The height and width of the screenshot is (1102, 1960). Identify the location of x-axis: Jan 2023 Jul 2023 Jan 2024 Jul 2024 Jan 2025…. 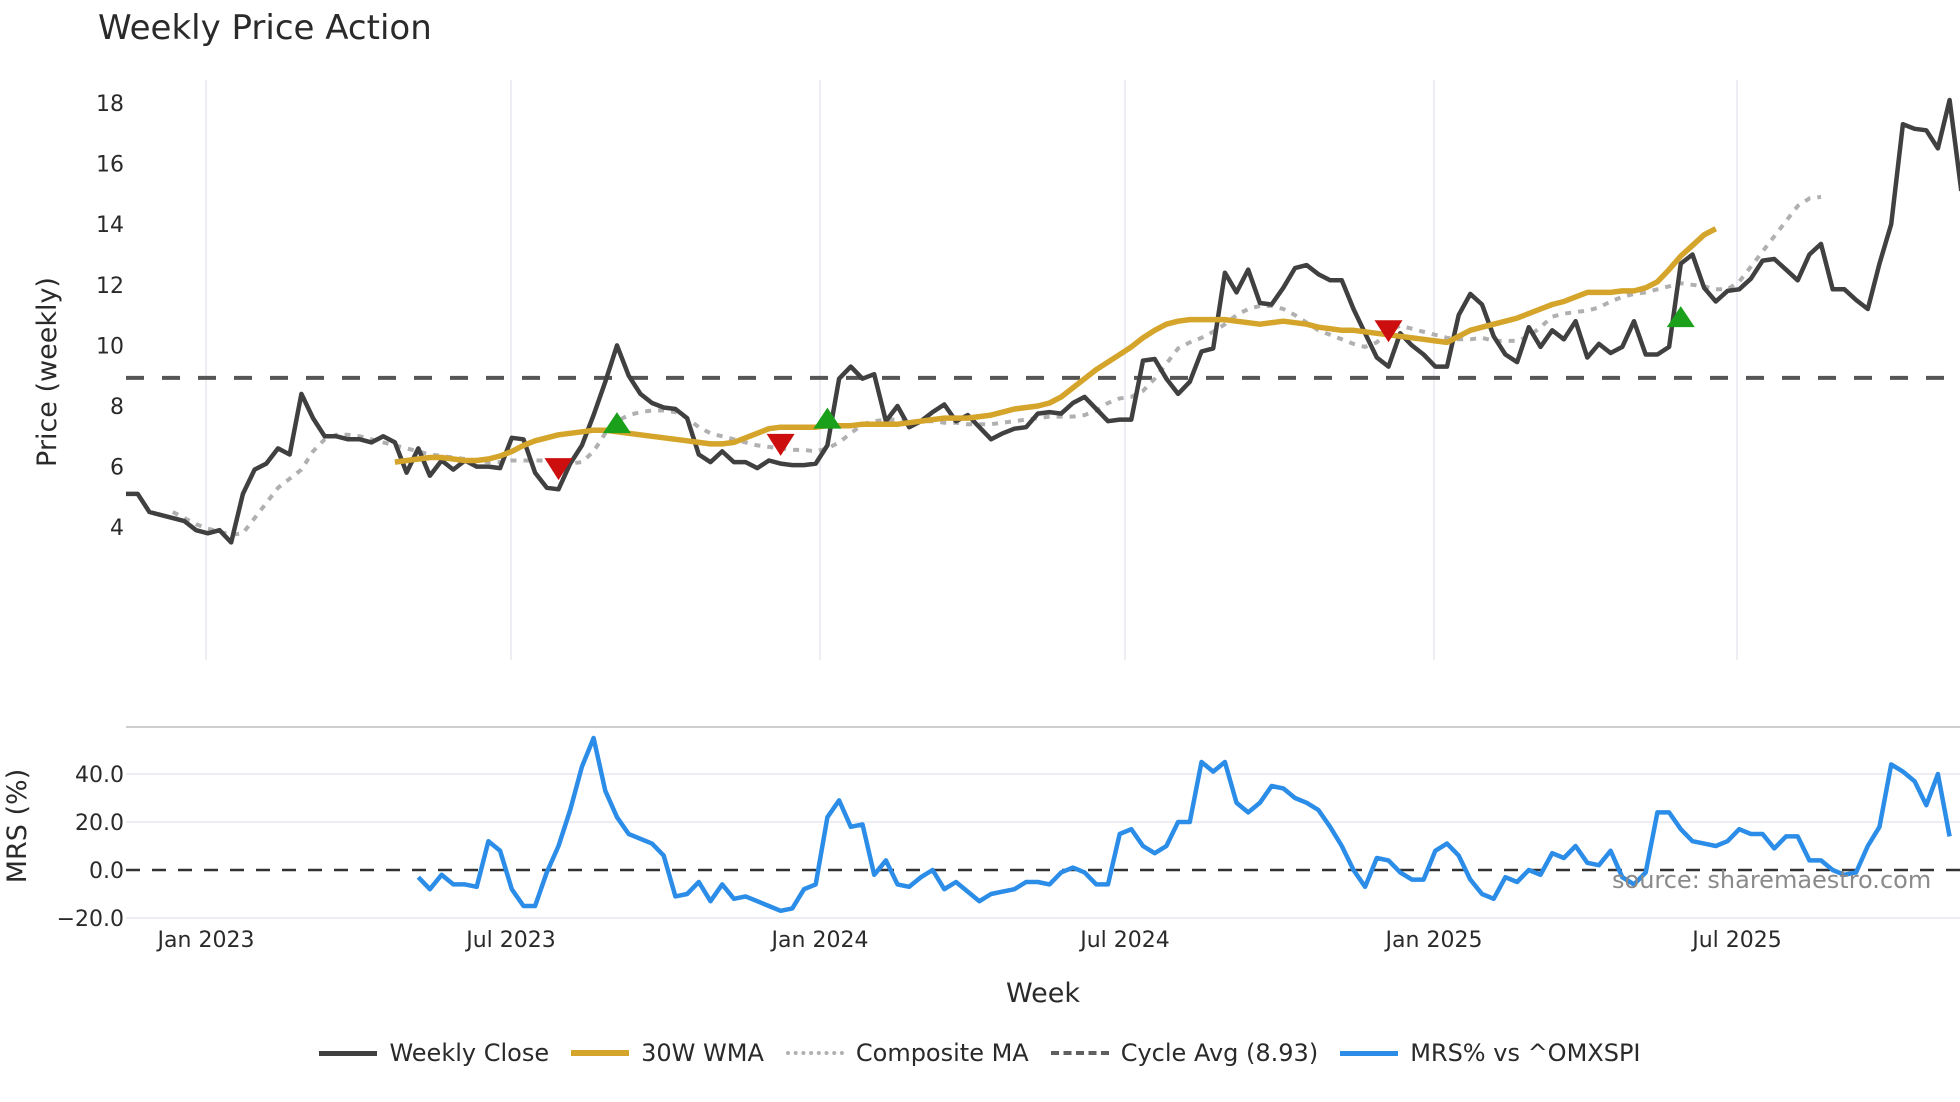
(969, 940).